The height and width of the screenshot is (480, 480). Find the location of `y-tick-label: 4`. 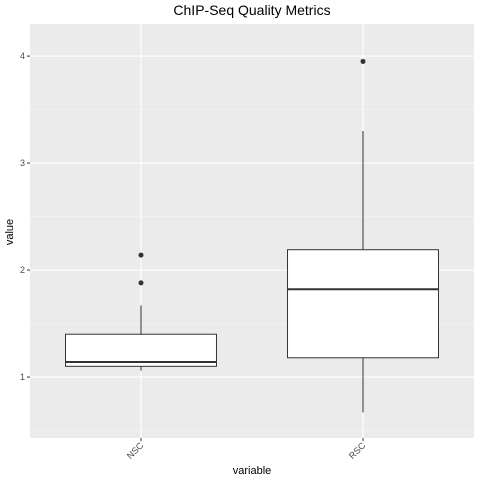

y-tick-label: 4 is located at coordinates (22, 56).